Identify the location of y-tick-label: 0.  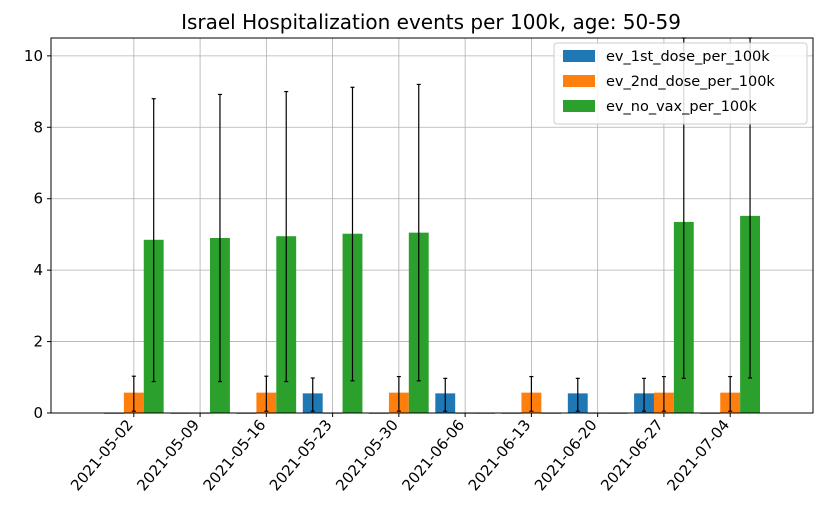
(38, 413).